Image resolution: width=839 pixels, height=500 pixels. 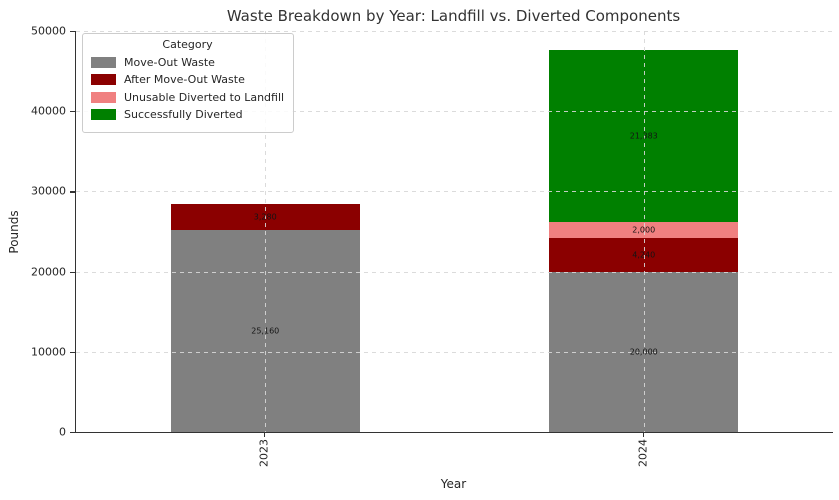 I want to click on gridline-x-2023, so click(x=266, y=231).